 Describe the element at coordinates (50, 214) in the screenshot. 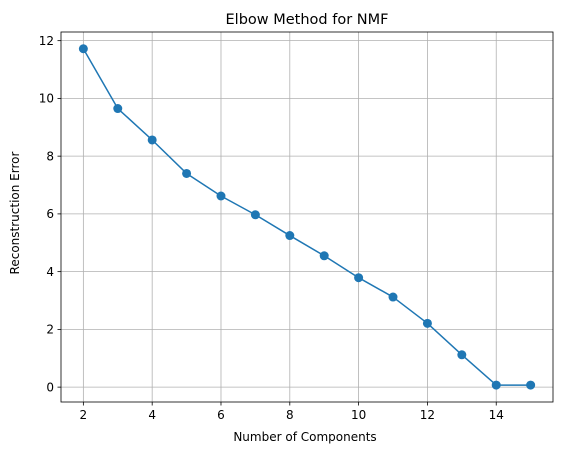

I see `y-tick-label: 6` at that location.